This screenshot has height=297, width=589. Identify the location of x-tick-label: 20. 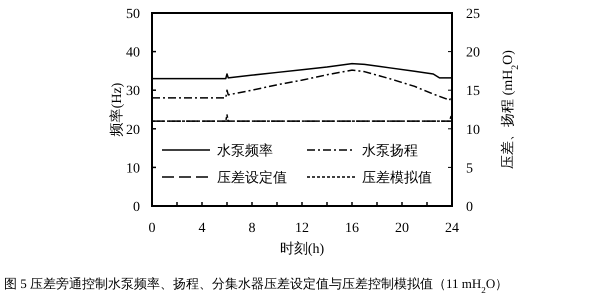
(402, 228).